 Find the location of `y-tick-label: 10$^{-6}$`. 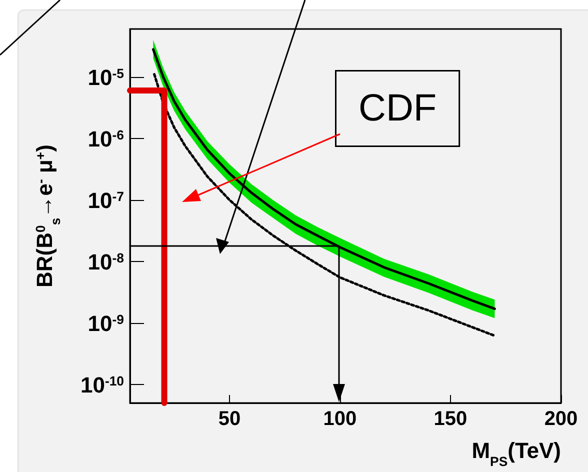

y-tick-label: 10$^{-6}$ is located at coordinates (106, 139).